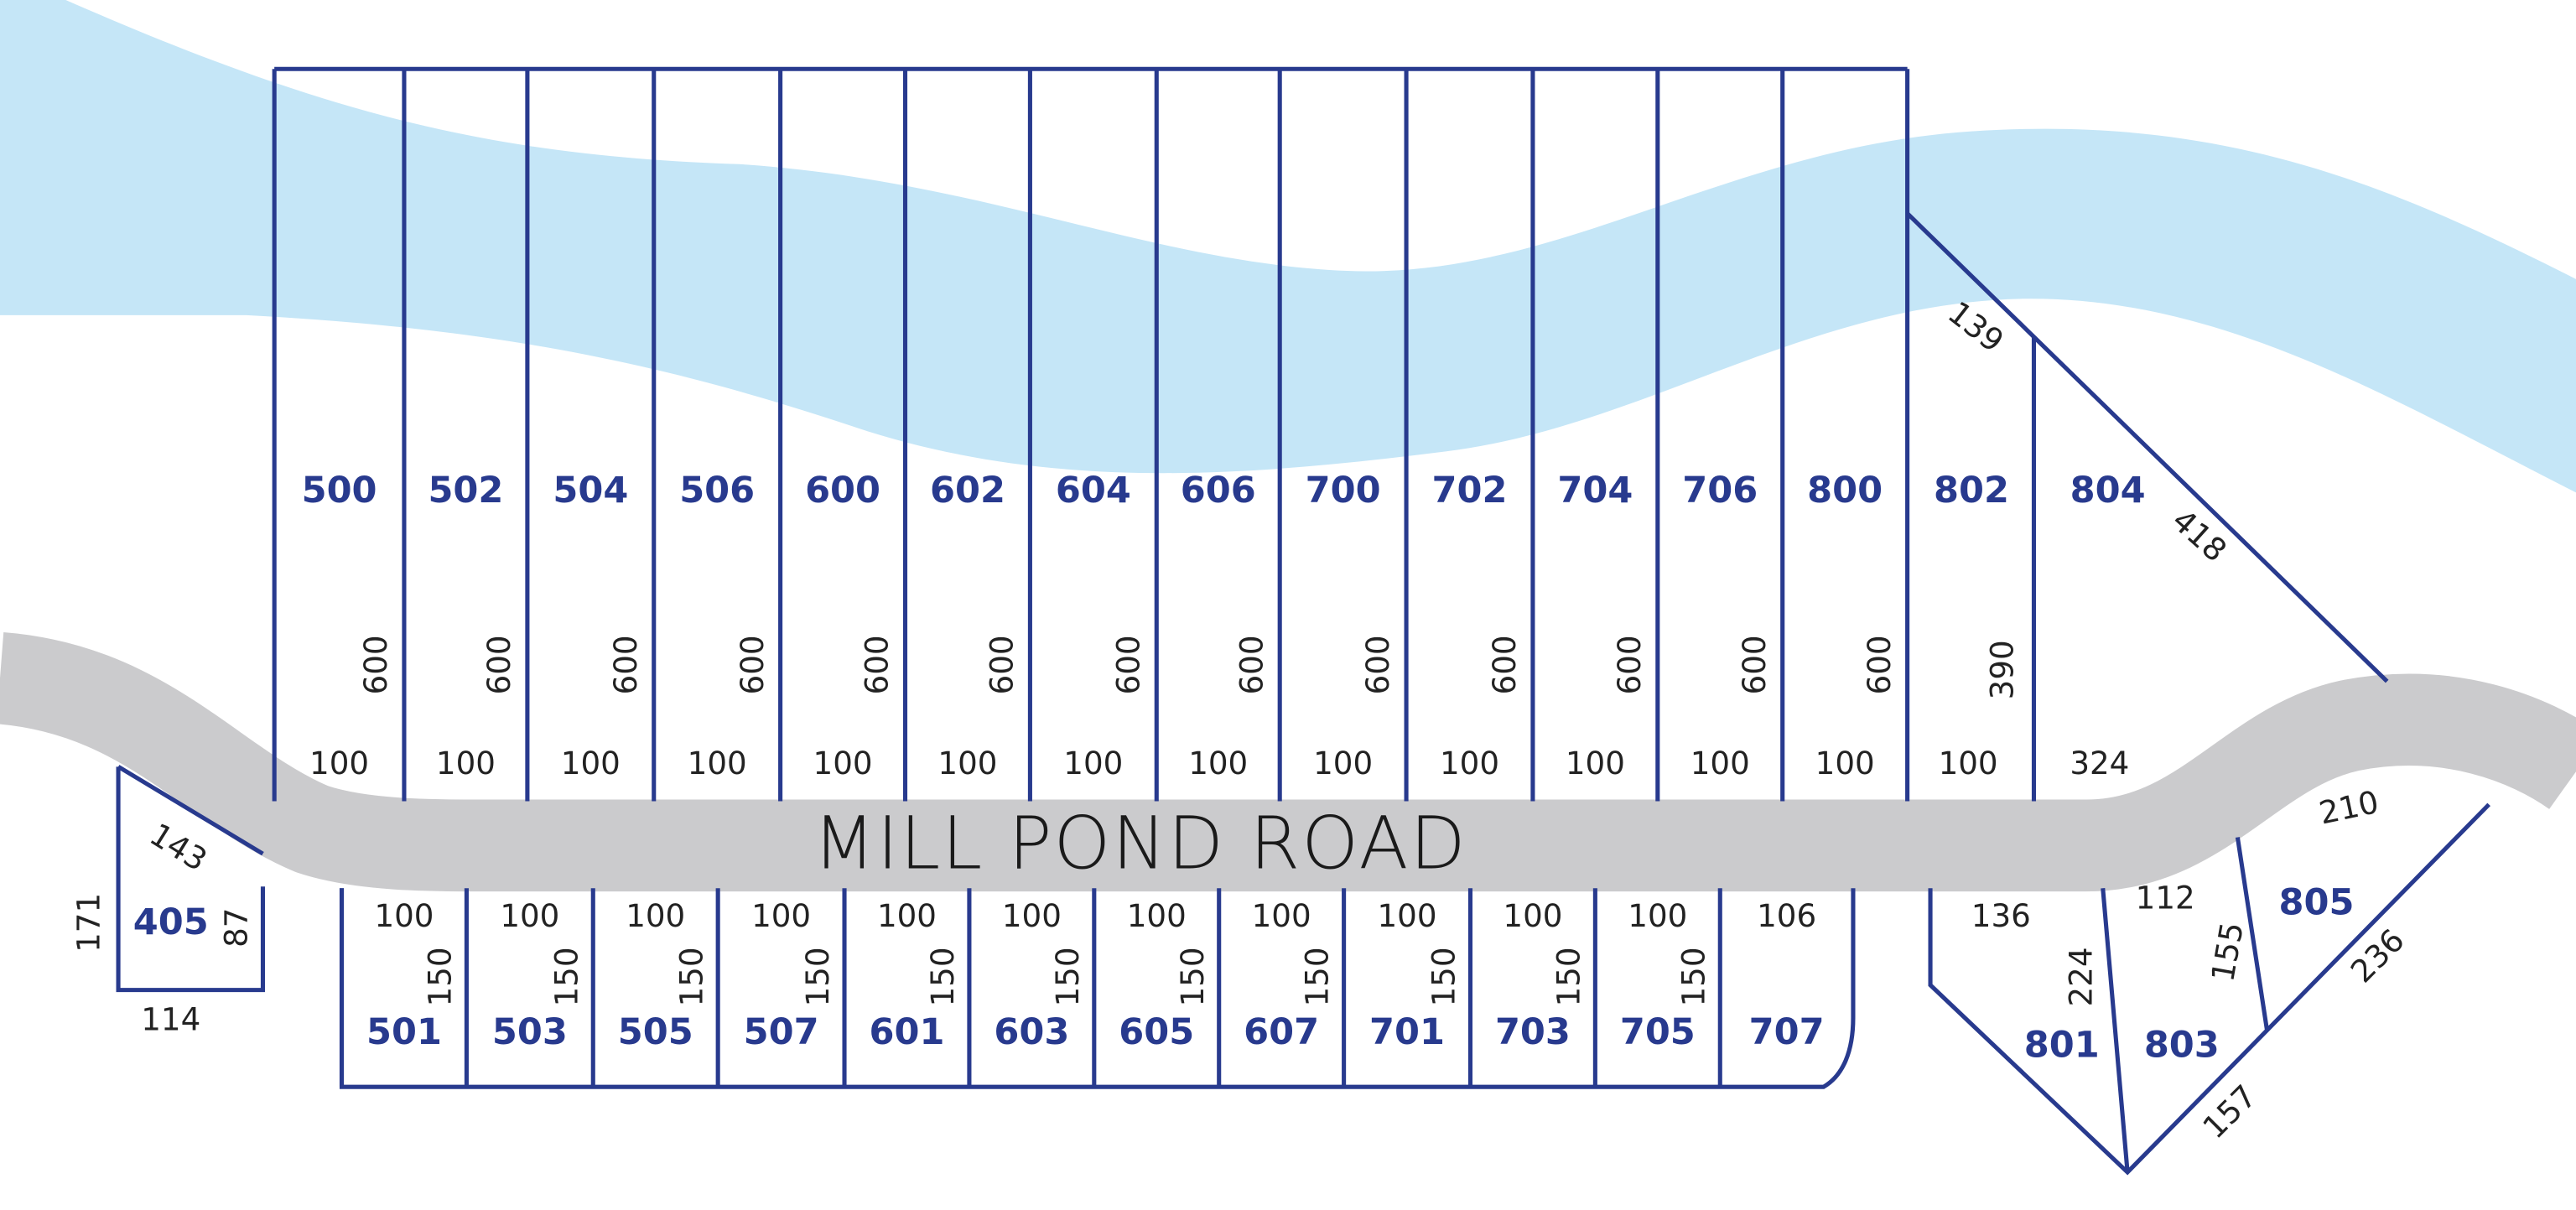  Describe the element at coordinates (781, 1032) in the screenshot. I see `lot-number: 507` at that location.